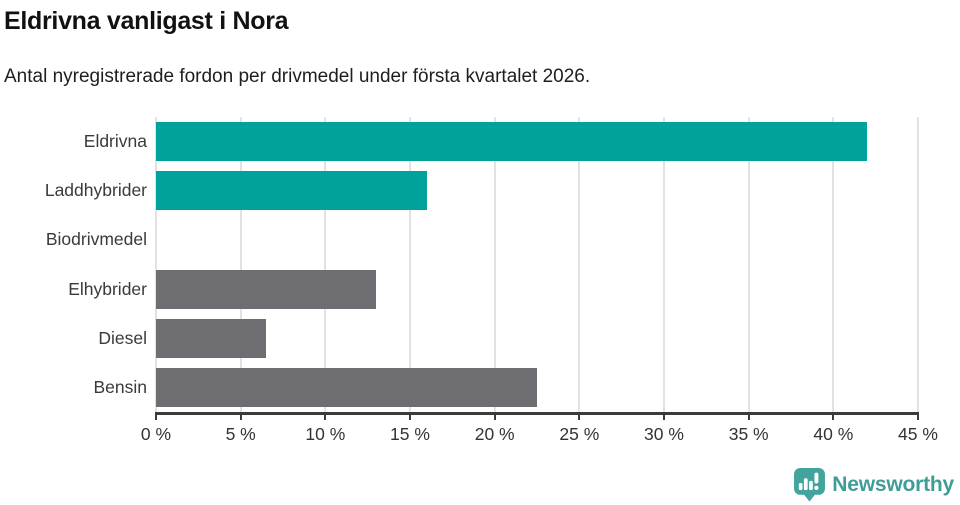 Image resolution: width=960 pixels, height=505 pixels. What do you see at coordinates (918, 434) in the screenshot?
I see `axis-tick-label: 45 %` at bounding box center [918, 434].